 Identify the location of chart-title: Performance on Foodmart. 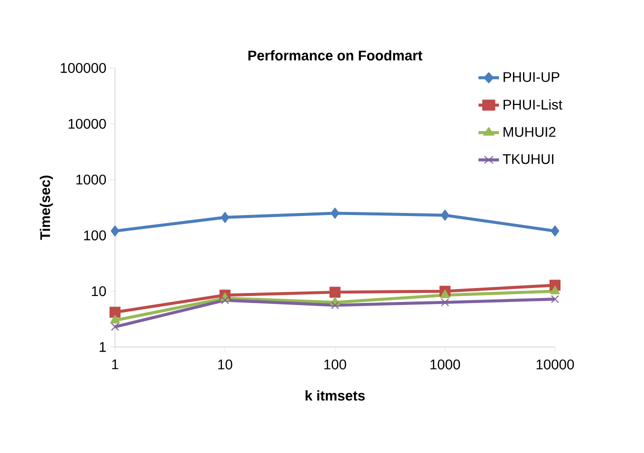
(335, 55).